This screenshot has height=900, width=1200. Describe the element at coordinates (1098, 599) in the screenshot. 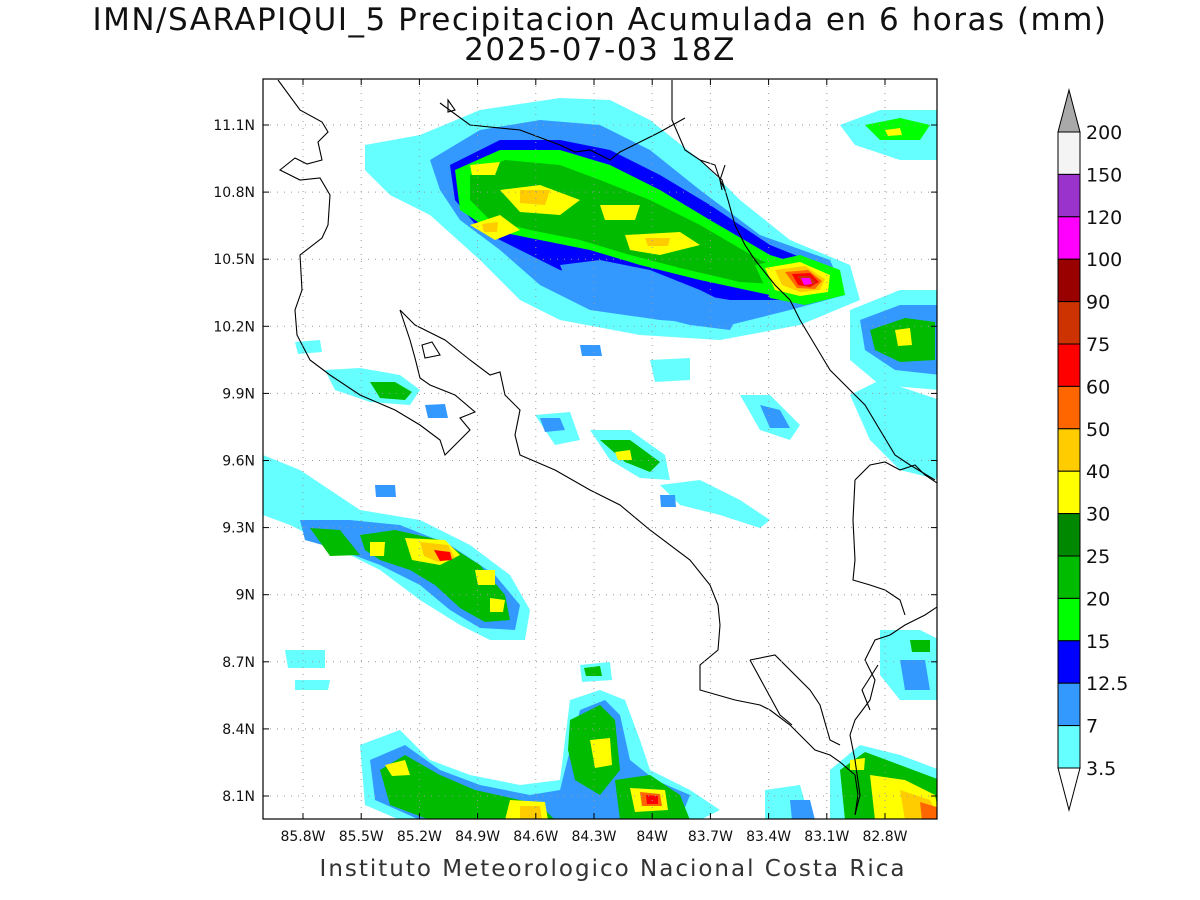

I see `colorbar-label: 20` at that location.